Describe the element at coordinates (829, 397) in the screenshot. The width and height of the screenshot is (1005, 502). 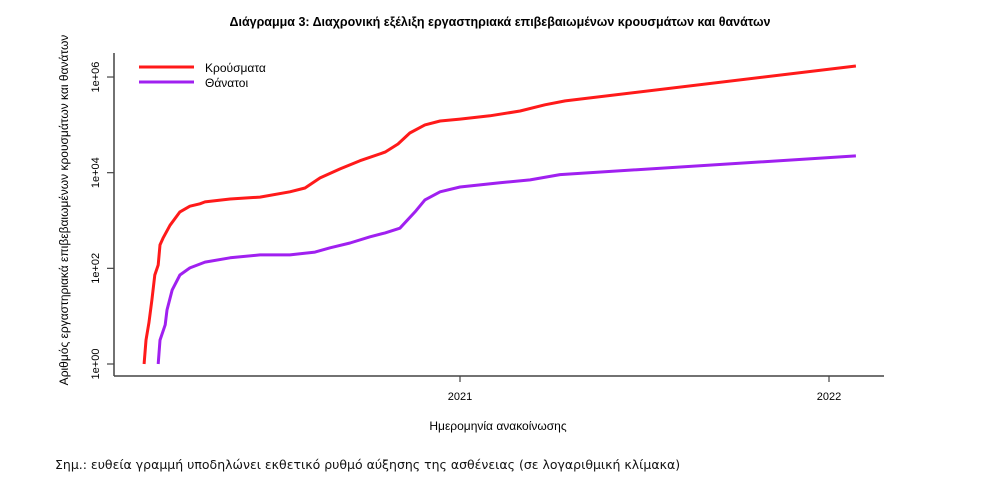
I see `x-tick-label: 2022` at that location.